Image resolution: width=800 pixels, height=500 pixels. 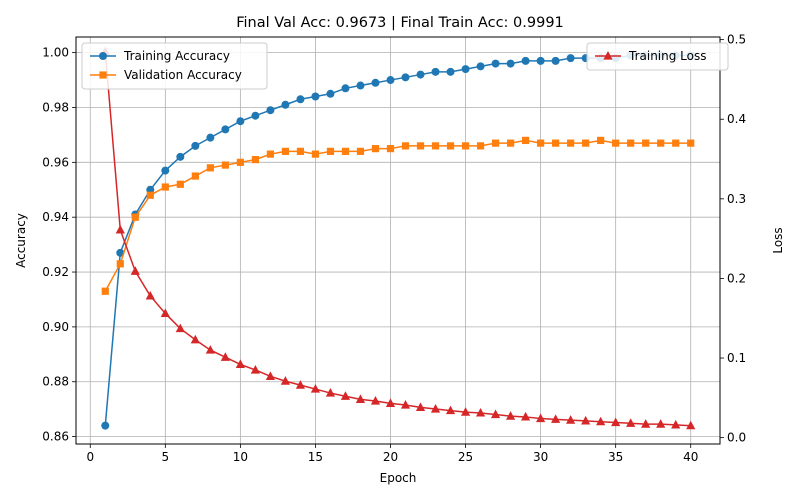 I want to click on y-left-tick-label: 0.86, so click(x=55, y=437).